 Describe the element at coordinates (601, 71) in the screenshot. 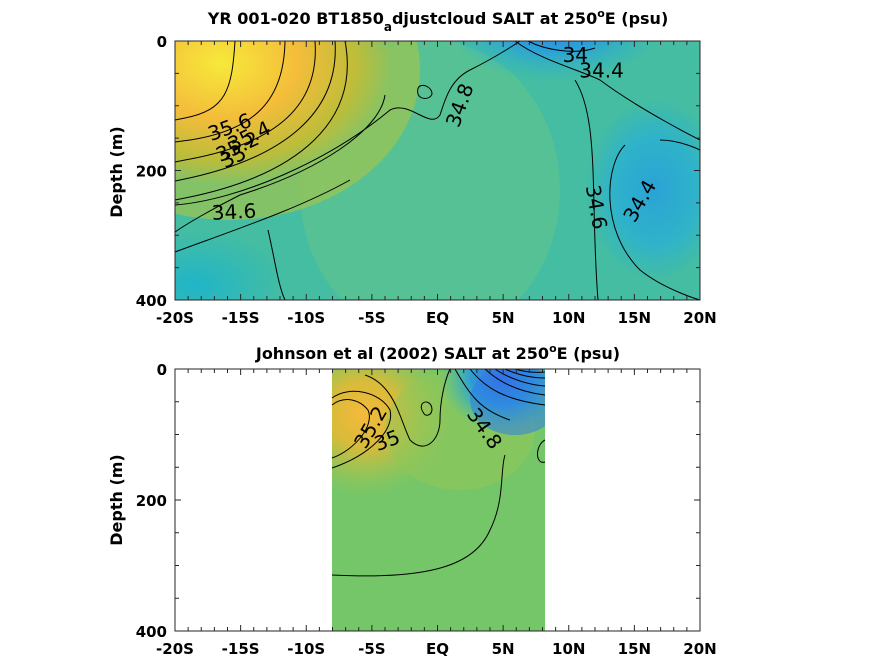

I see `contour-label: 34.4` at that location.